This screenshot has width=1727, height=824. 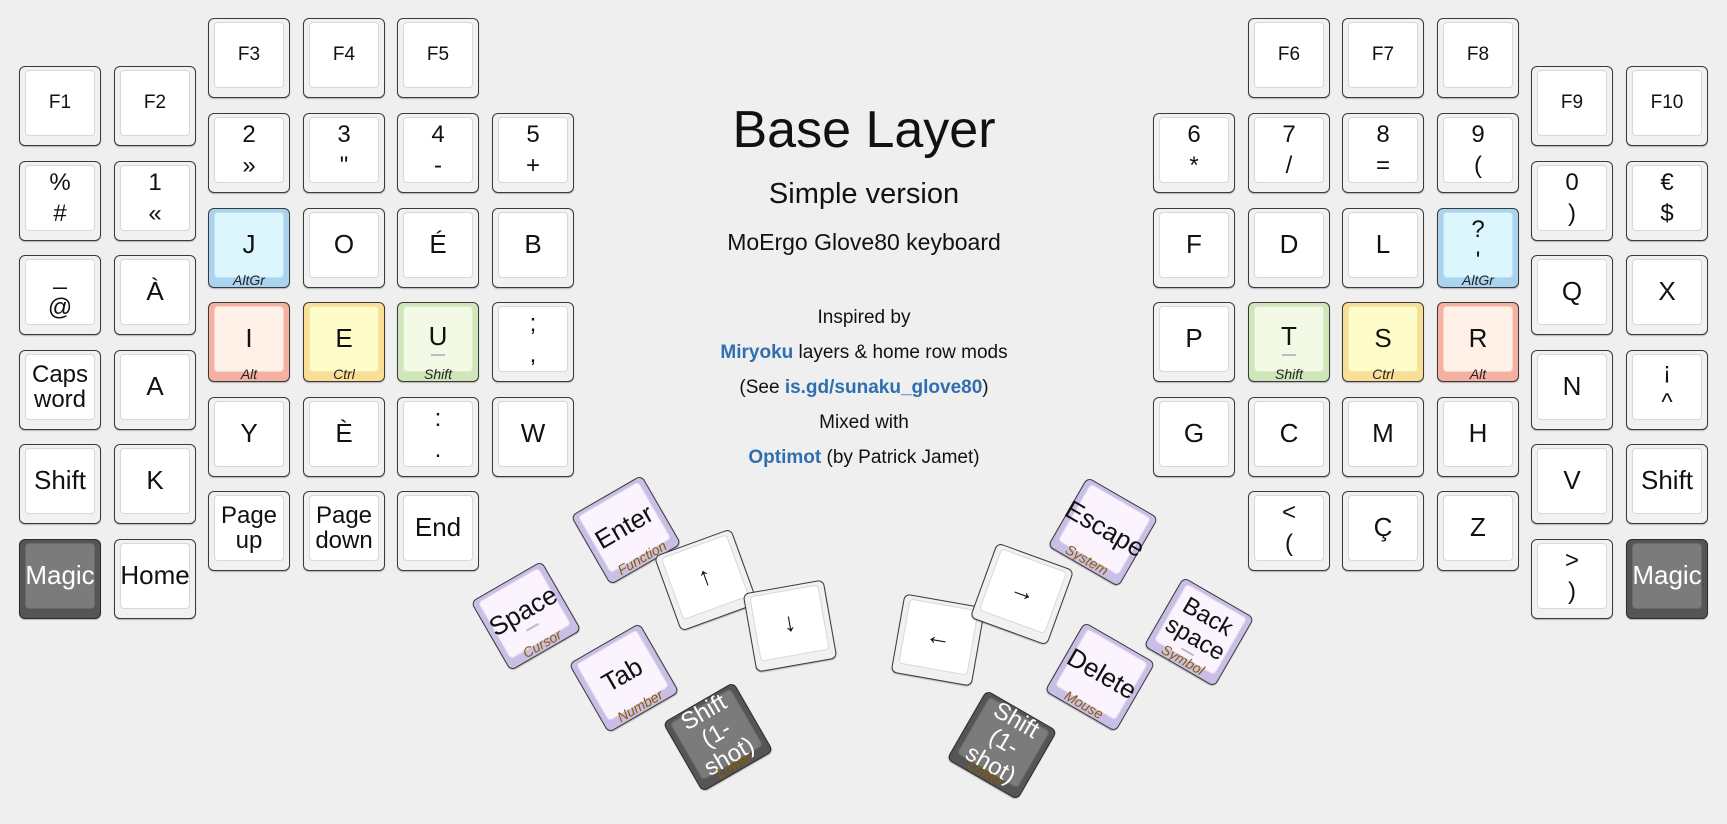 What do you see at coordinates (249, 248) in the screenshot?
I see `key-j: J AltGr` at bounding box center [249, 248].